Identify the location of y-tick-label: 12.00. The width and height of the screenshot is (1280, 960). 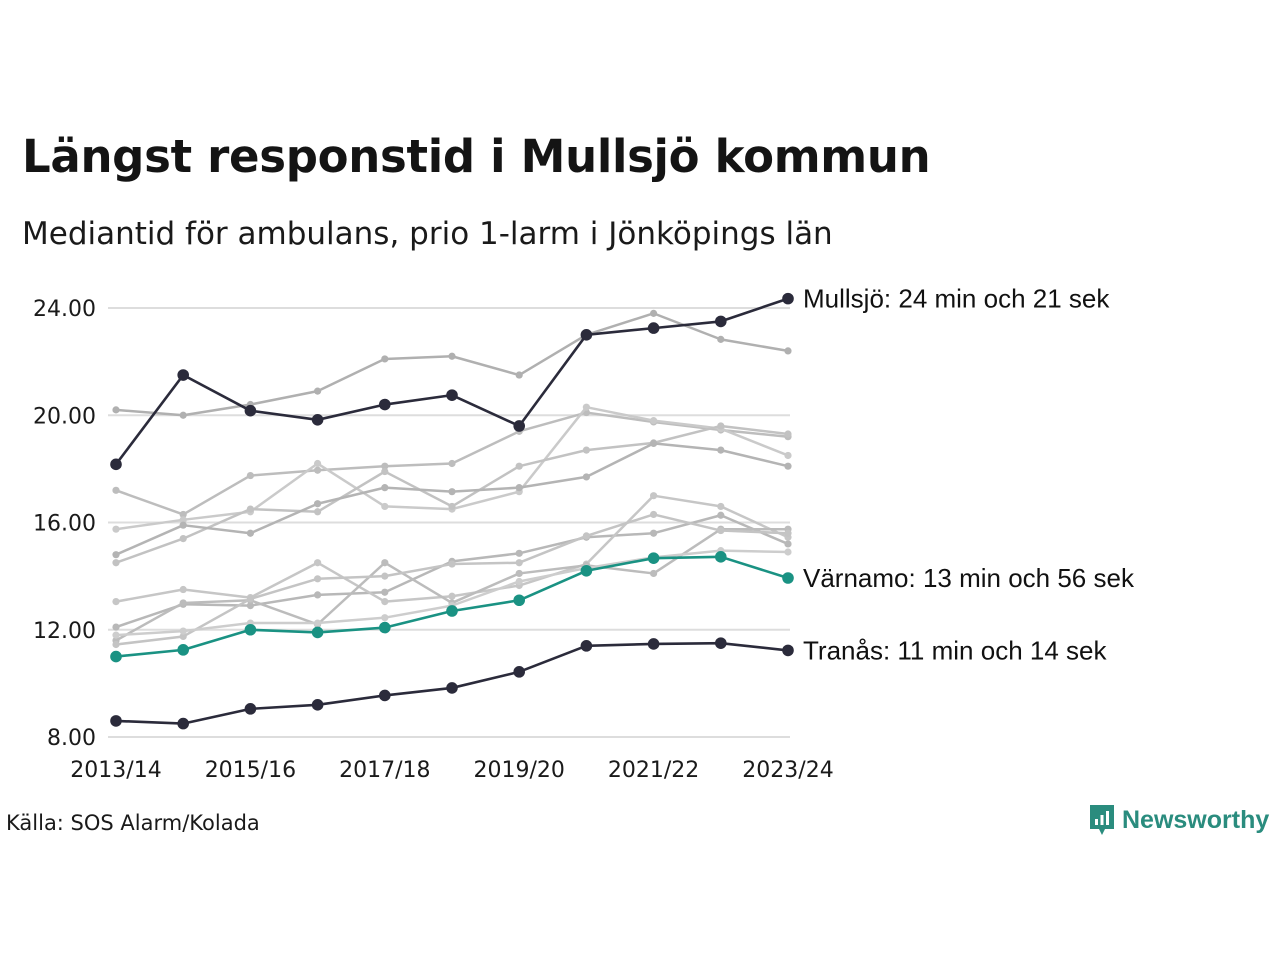
(64, 631).